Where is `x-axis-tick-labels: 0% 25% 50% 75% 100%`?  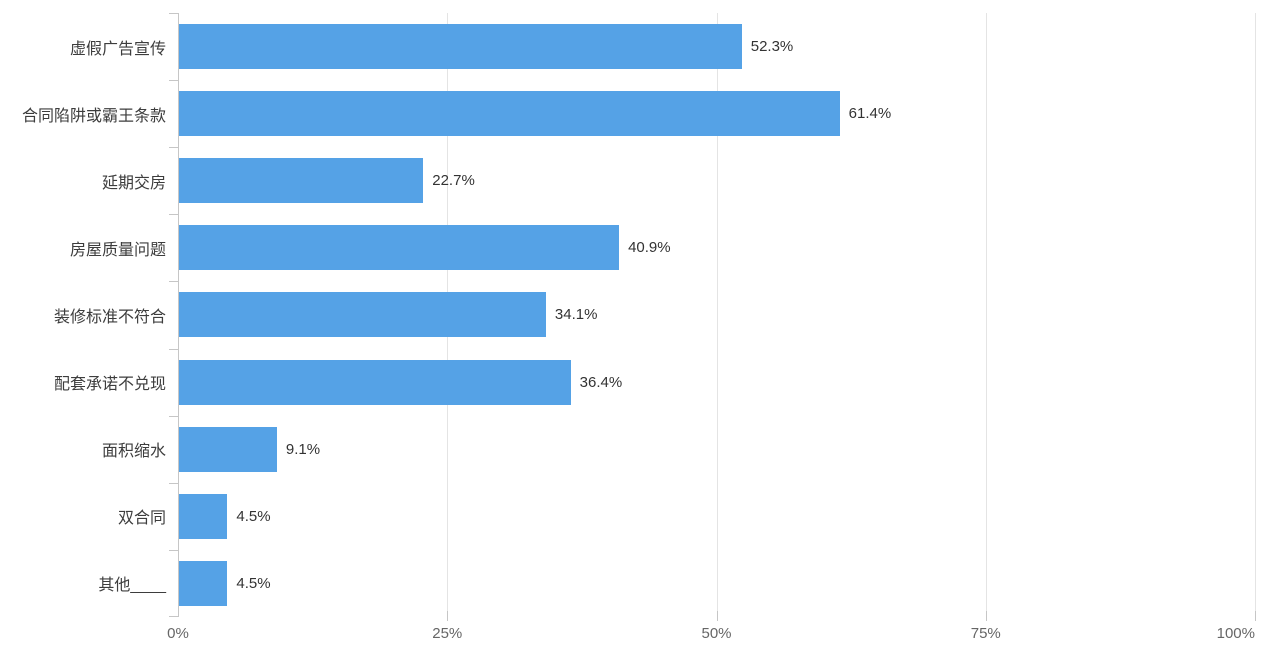
x-axis-tick-labels: 0% 25% 50% 75% 100% is located at coordinates (633, 636).